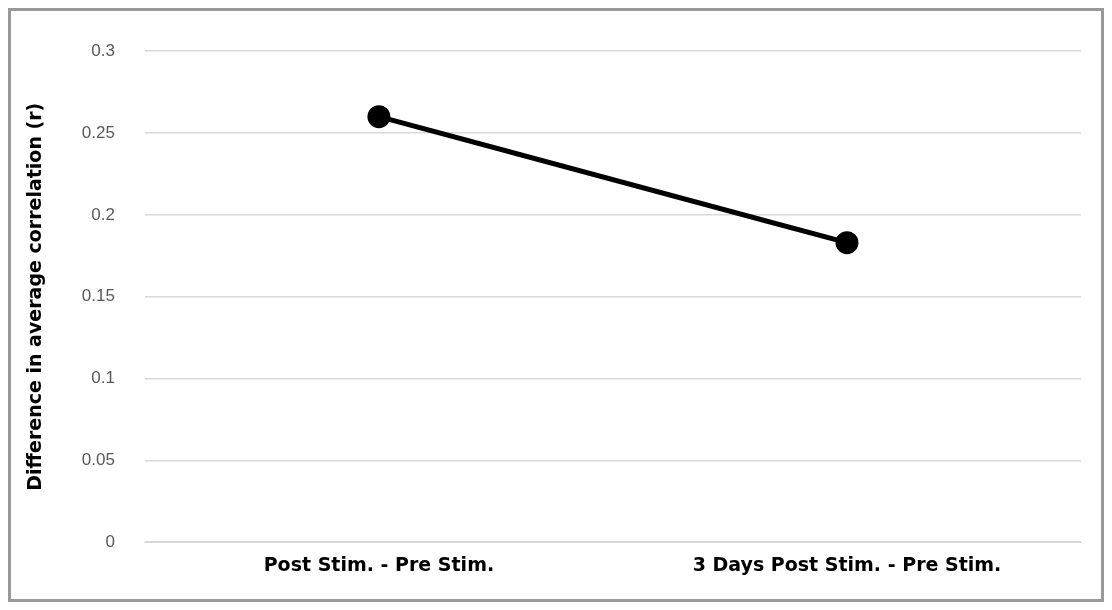  I want to click on y-tick-label: 0.25, so click(98, 132).